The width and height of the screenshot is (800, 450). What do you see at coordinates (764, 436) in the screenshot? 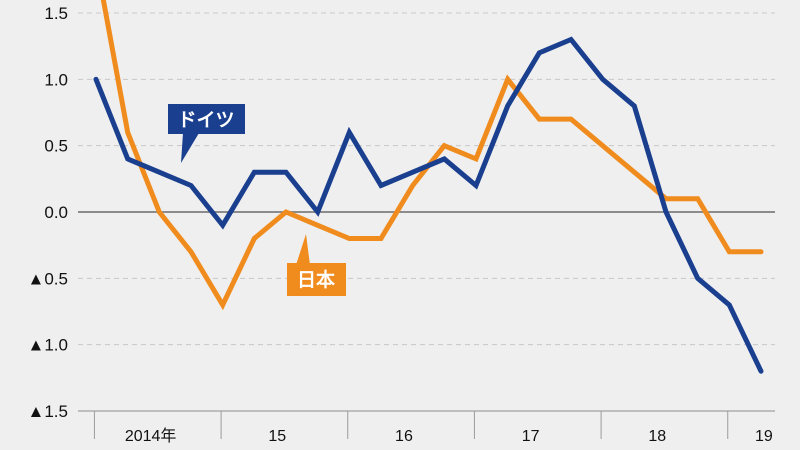
I see `x-tick-label: 19` at bounding box center [764, 436].